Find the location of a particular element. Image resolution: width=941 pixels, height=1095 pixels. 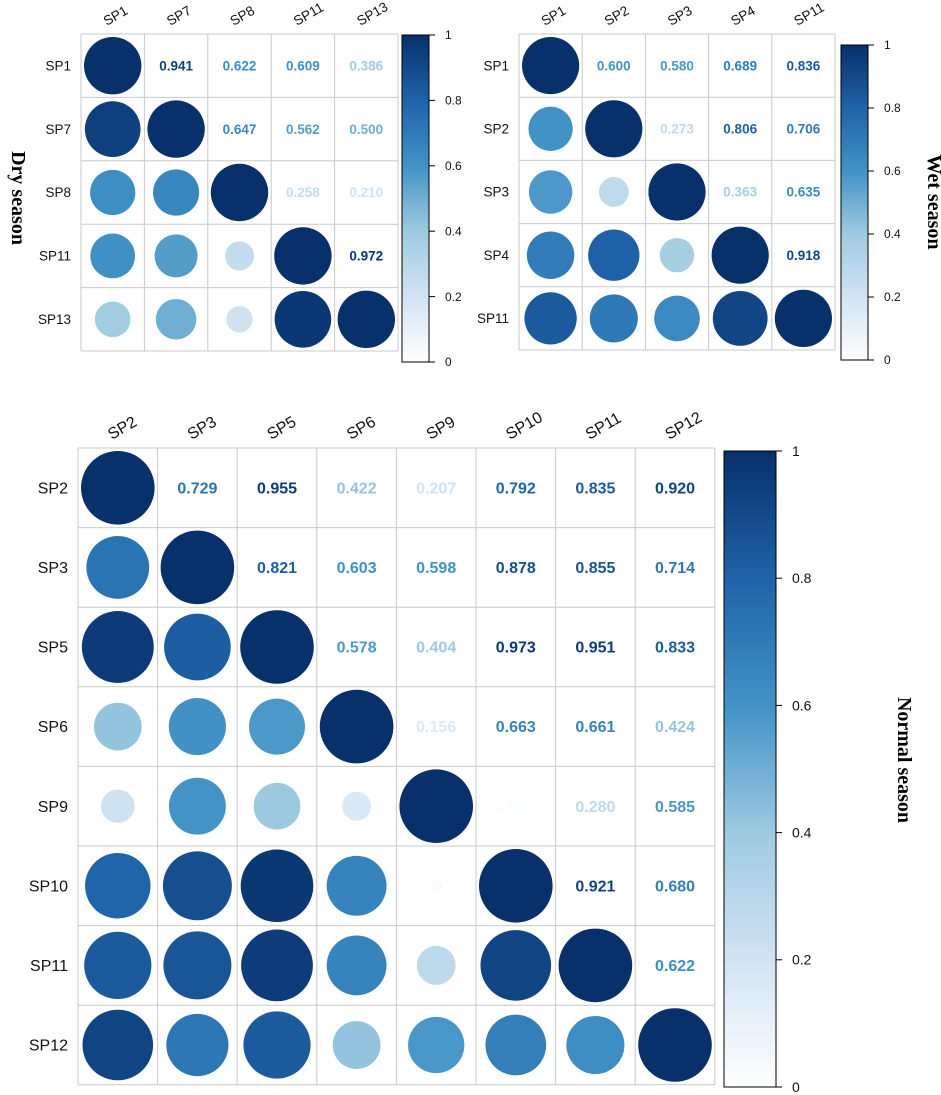

correlation-value-label: 0.729 is located at coordinates (197, 488).